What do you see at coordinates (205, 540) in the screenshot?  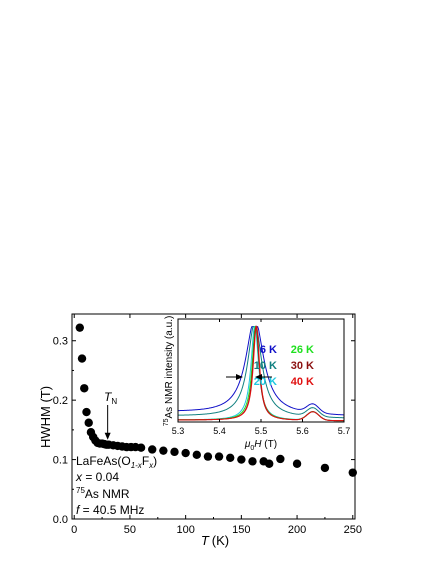 I see `main-x-axis-var: T` at bounding box center [205, 540].